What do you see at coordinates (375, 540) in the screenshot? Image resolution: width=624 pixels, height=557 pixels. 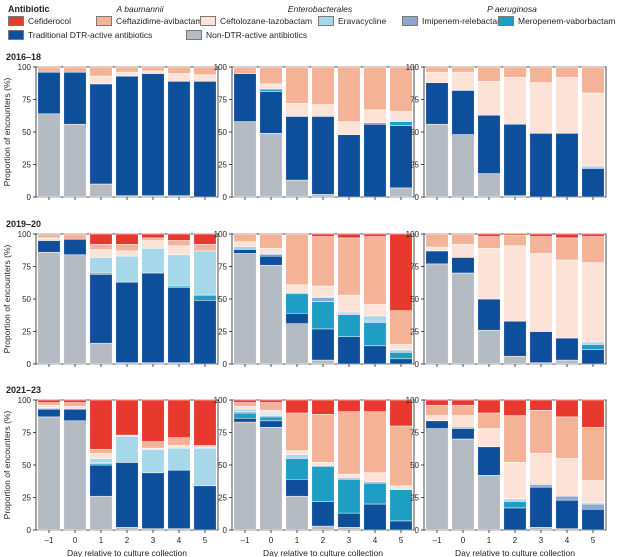 I see `x-tick-label: 4` at bounding box center [375, 540].